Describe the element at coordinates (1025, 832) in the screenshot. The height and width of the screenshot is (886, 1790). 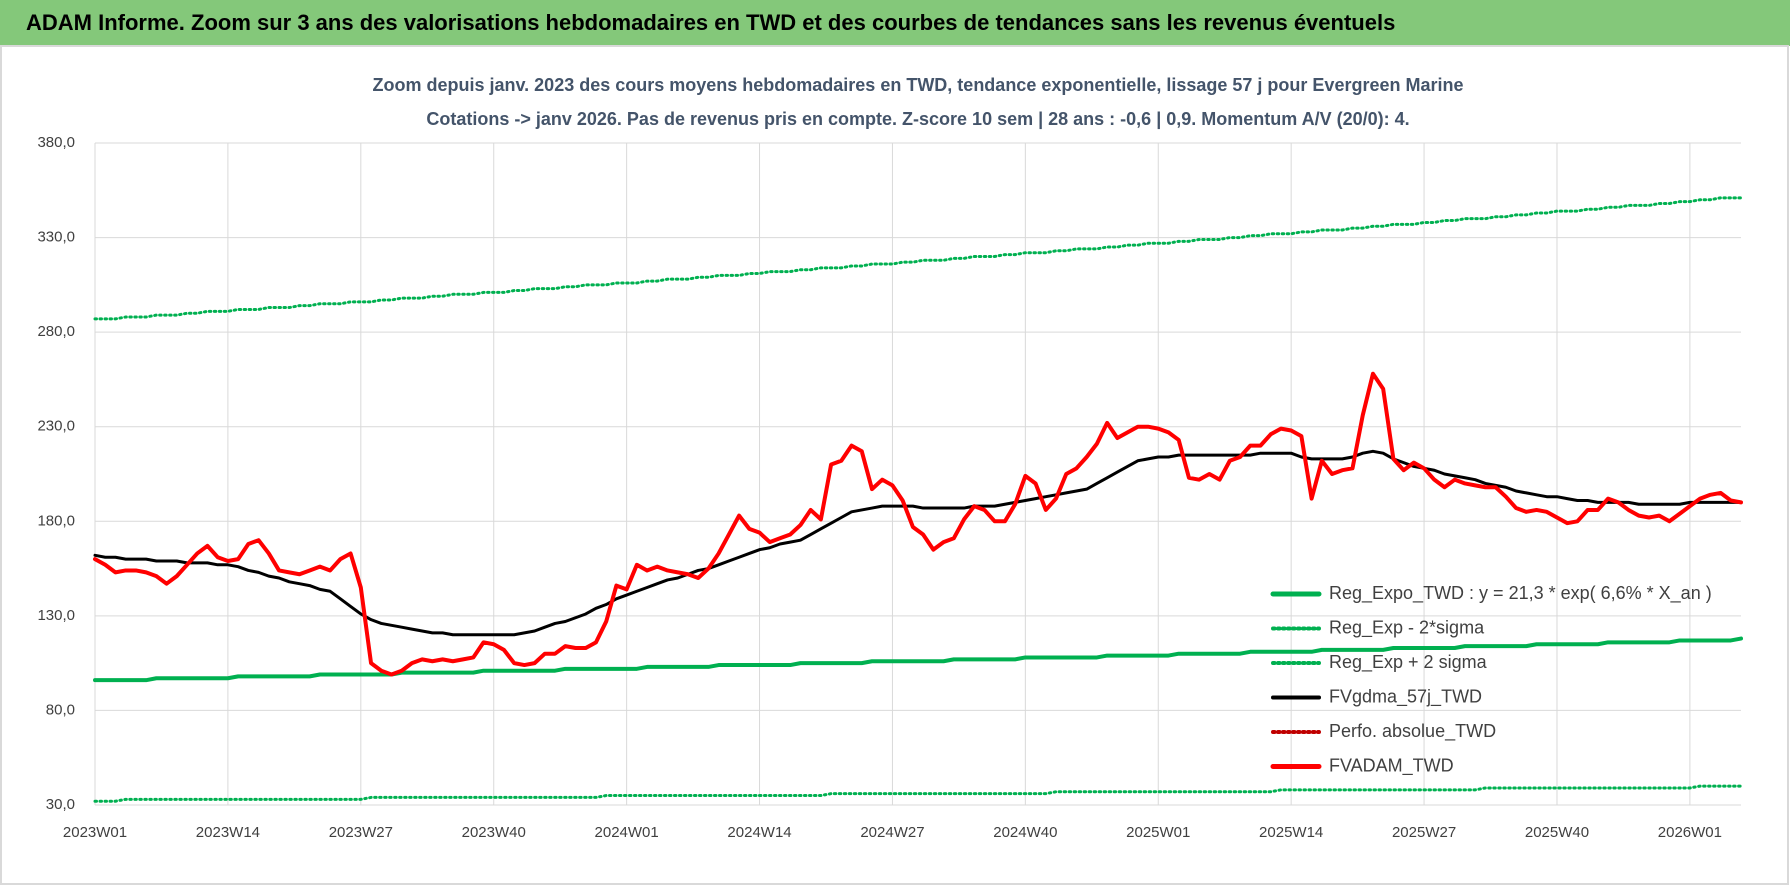
I see `x-tick-label: 2024W40` at that location.